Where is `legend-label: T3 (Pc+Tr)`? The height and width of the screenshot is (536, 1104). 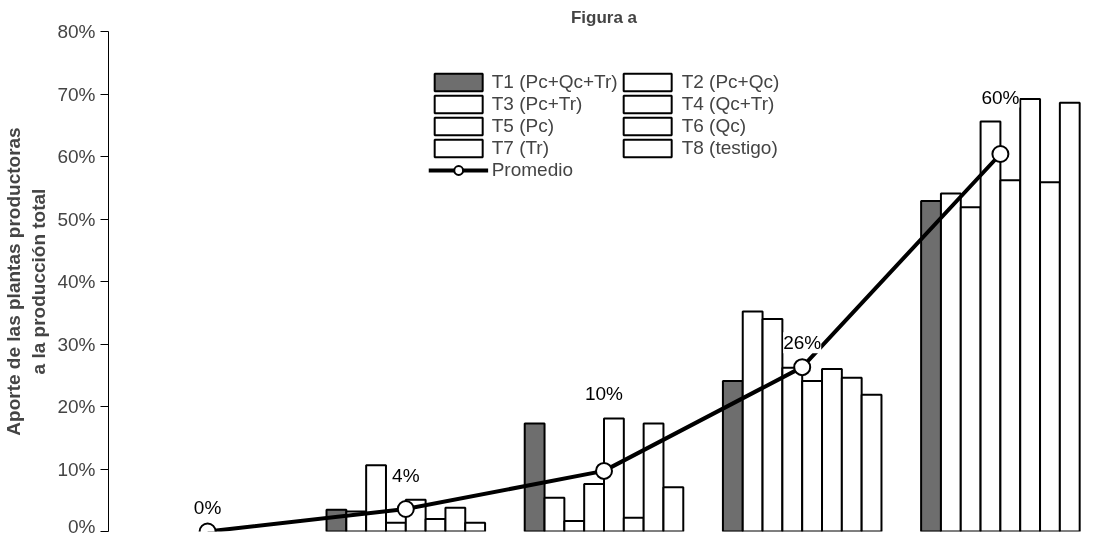 legend-label: T3 (Pc+Tr) is located at coordinates (537, 104).